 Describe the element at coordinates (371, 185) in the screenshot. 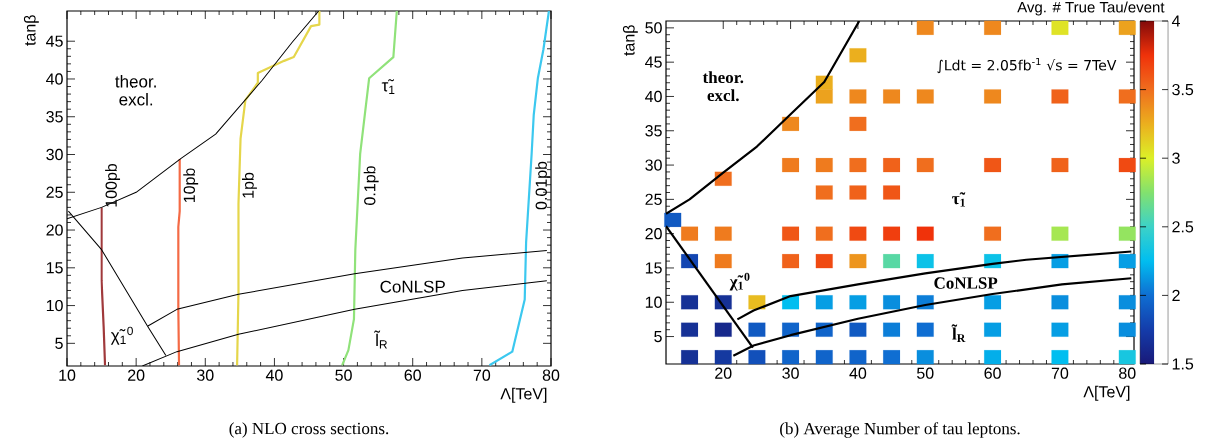

I see `text: 0.1pb` at that location.